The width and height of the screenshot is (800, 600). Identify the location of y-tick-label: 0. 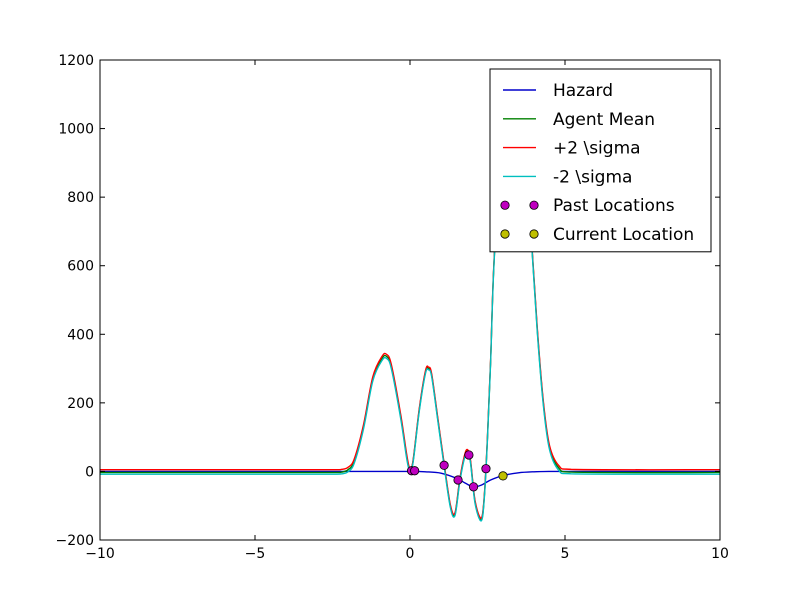
(89, 472).